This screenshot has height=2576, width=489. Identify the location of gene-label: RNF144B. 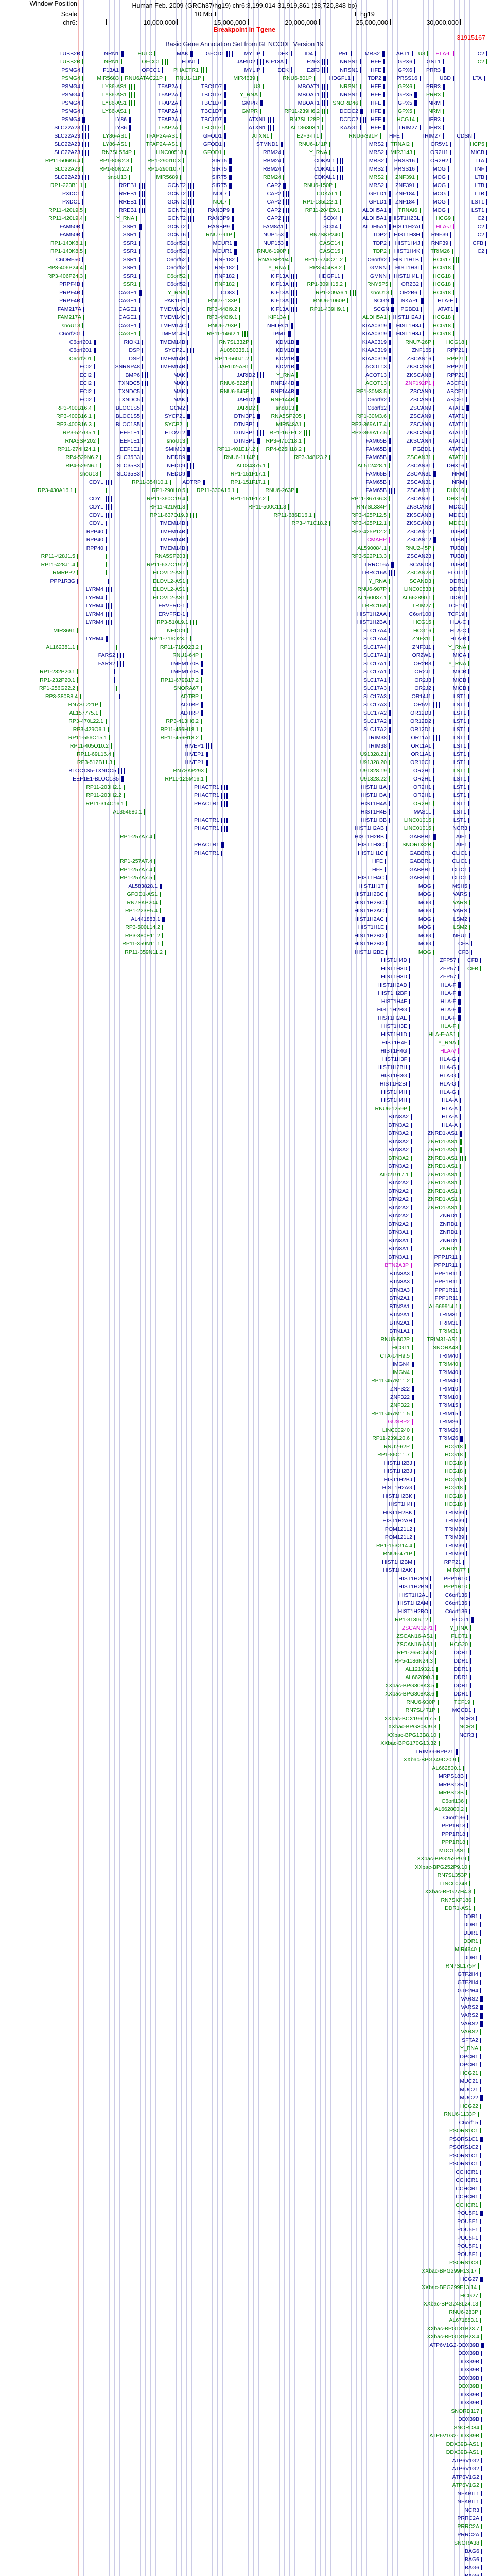
(282, 391).